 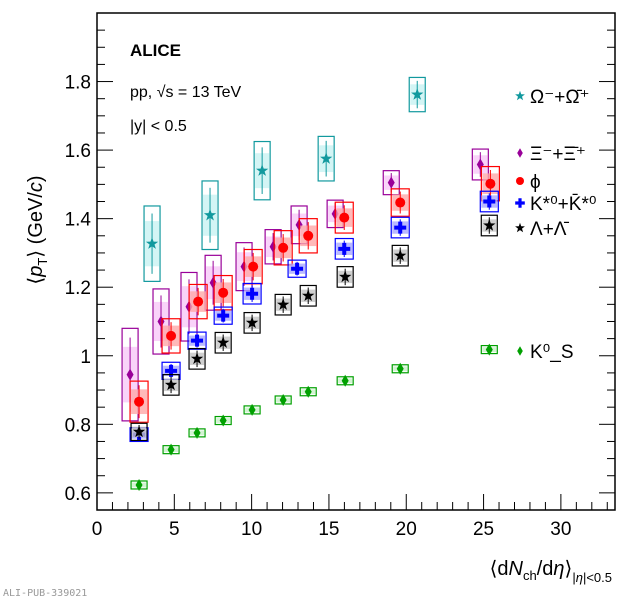 I want to click on x-axis-title: ⟨dNch/dη⟩|η|<0.5, so click(x=551, y=571).